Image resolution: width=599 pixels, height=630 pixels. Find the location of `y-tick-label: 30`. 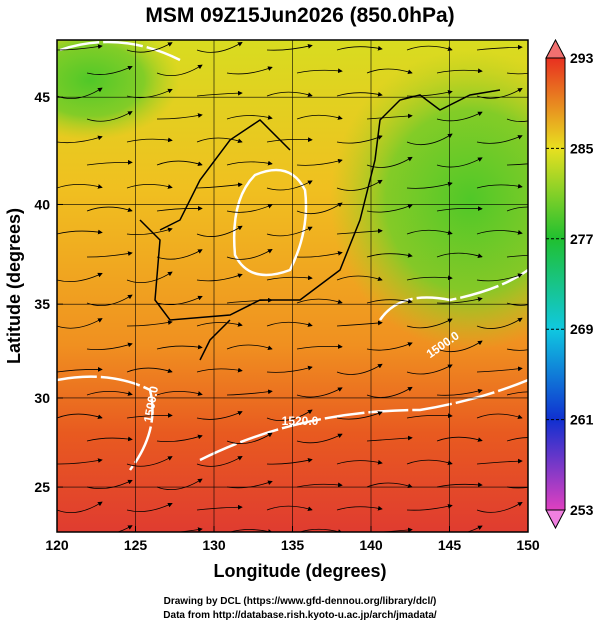

y-tick-label: 30 is located at coordinates (42, 398).